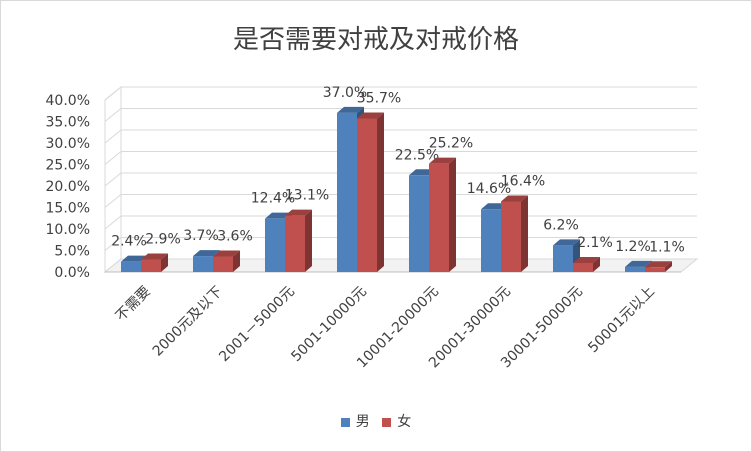 The image size is (752, 452). Describe the element at coordinates (362, 422) in the screenshot. I see `legend-label-male: 男` at that location.